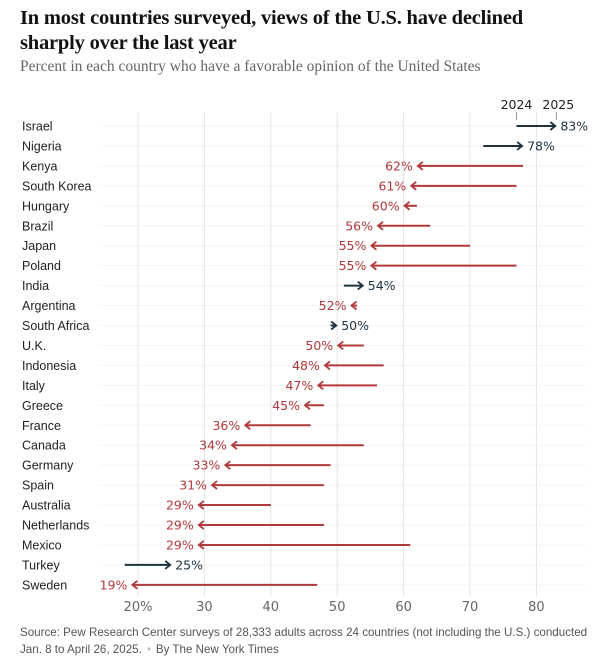 The image size is (600, 671). What do you see at coordinates (207, 465) in the screenshot?
I see `value-label: 33%` at bounding box center [207, 465].